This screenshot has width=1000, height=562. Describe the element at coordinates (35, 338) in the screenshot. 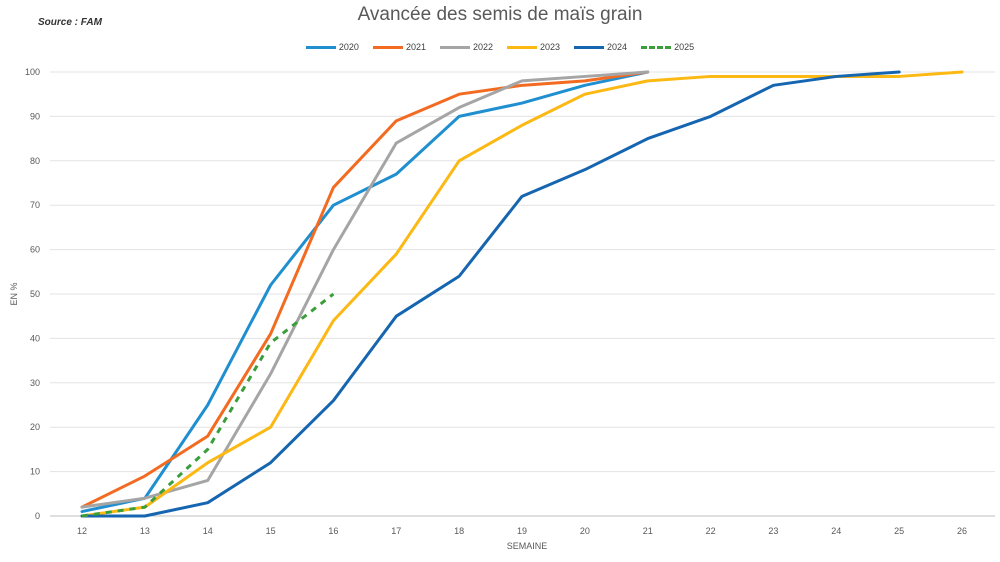

I see `y-tick-label: 40` at that location.